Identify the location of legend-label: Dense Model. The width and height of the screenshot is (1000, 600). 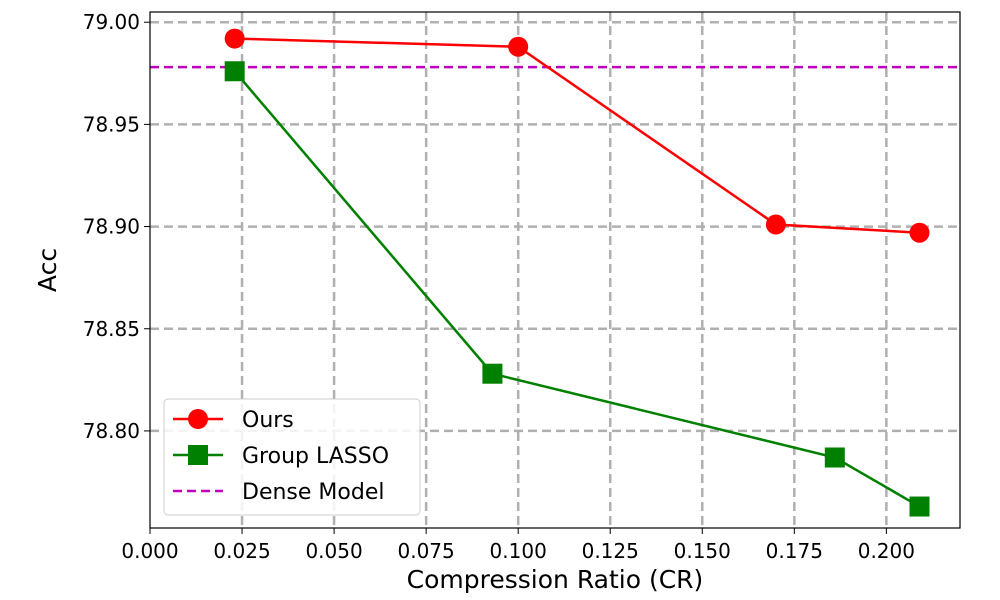
(313, 492).